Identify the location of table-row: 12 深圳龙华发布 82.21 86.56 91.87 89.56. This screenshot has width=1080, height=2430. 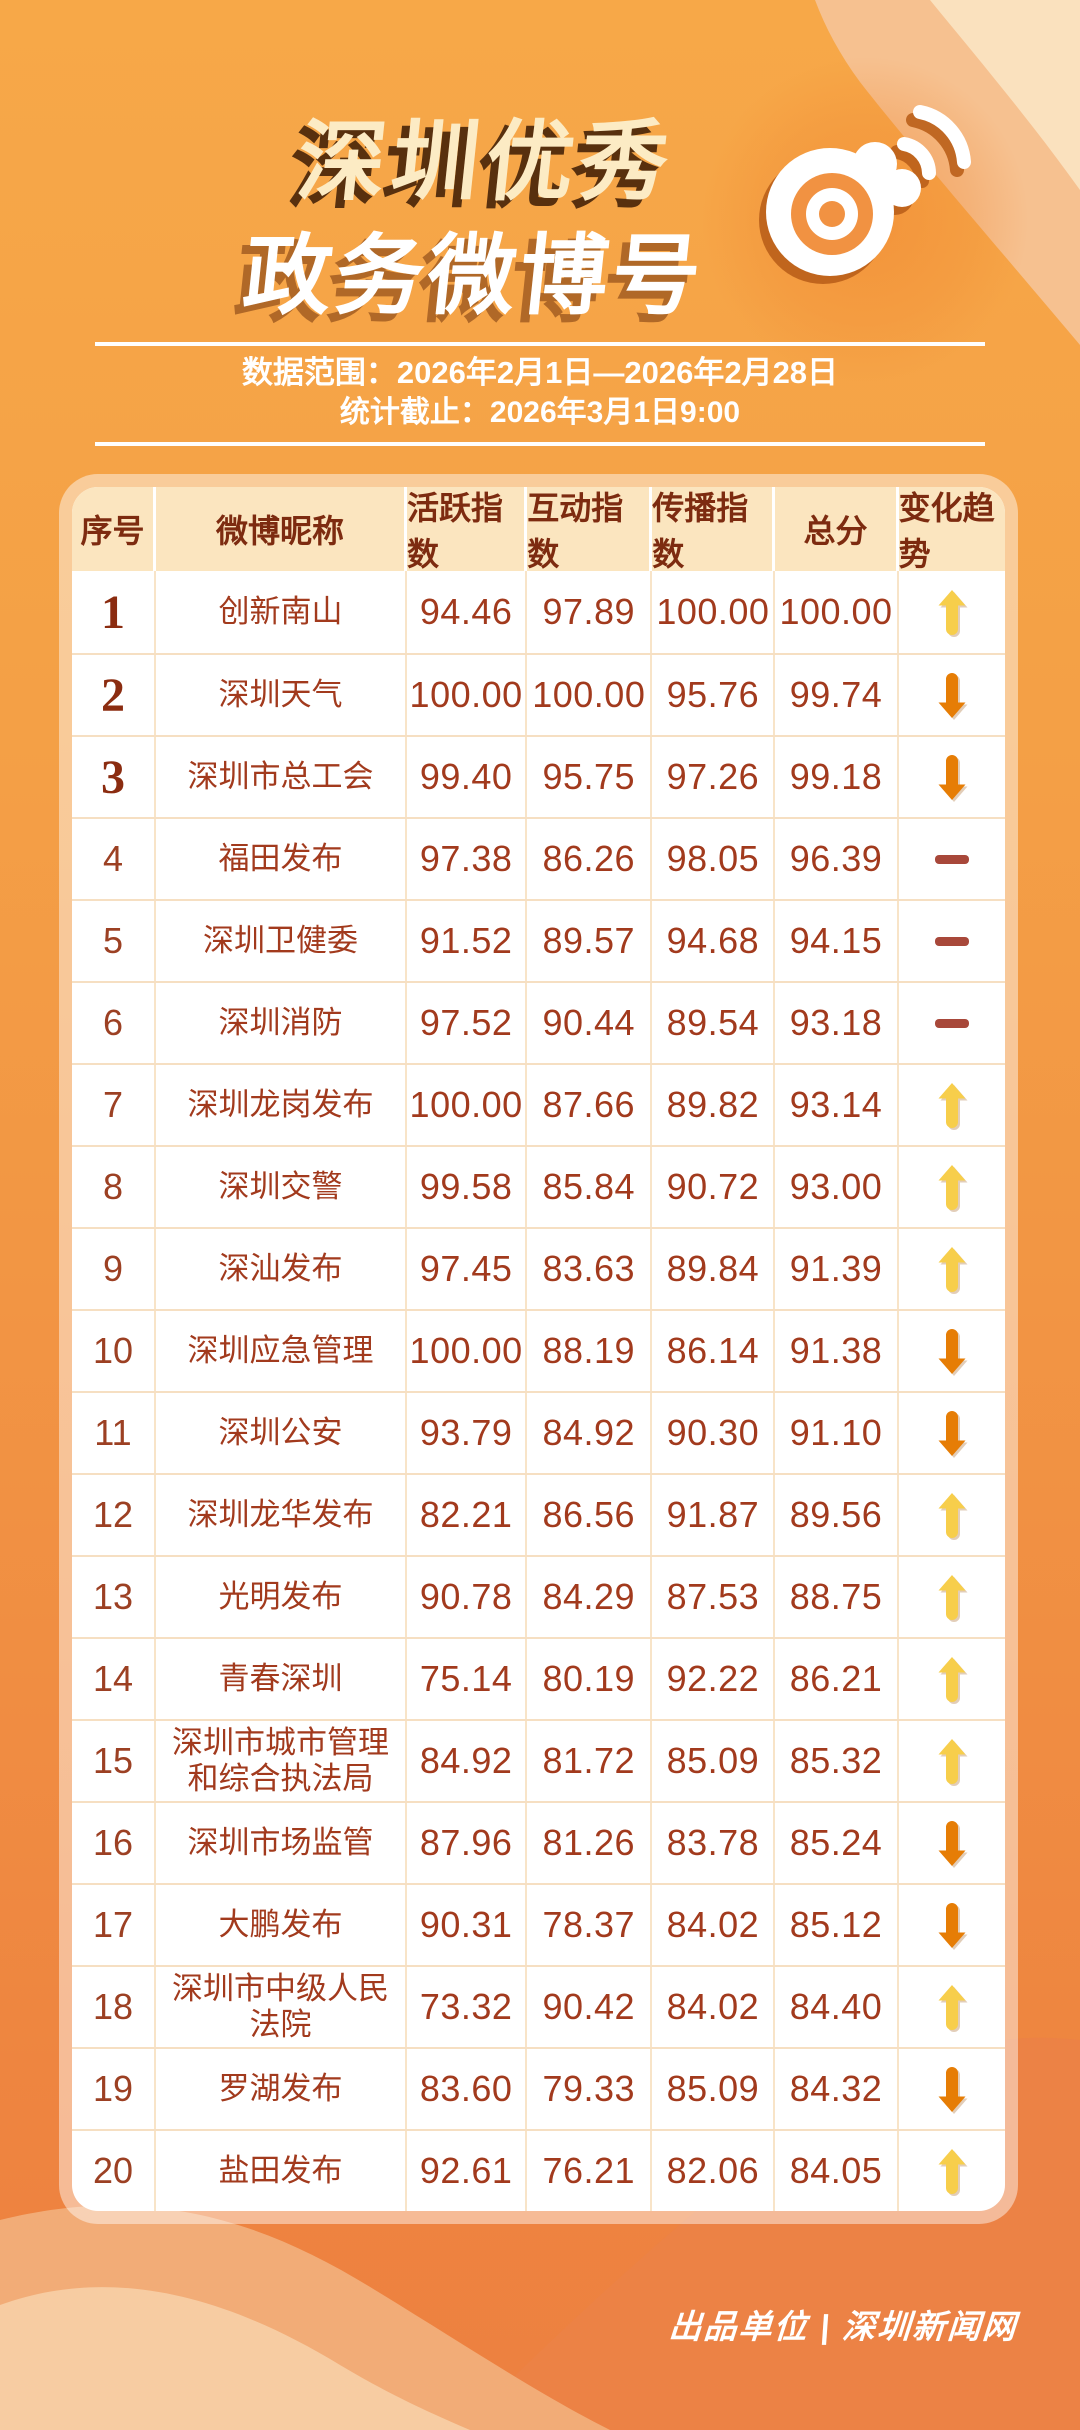
(538, 1514).